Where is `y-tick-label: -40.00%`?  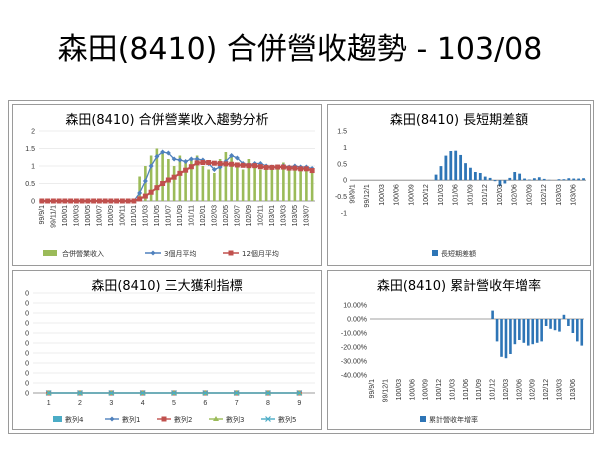
y-tick-label: -40.00% is located at coordinates (354, 376).